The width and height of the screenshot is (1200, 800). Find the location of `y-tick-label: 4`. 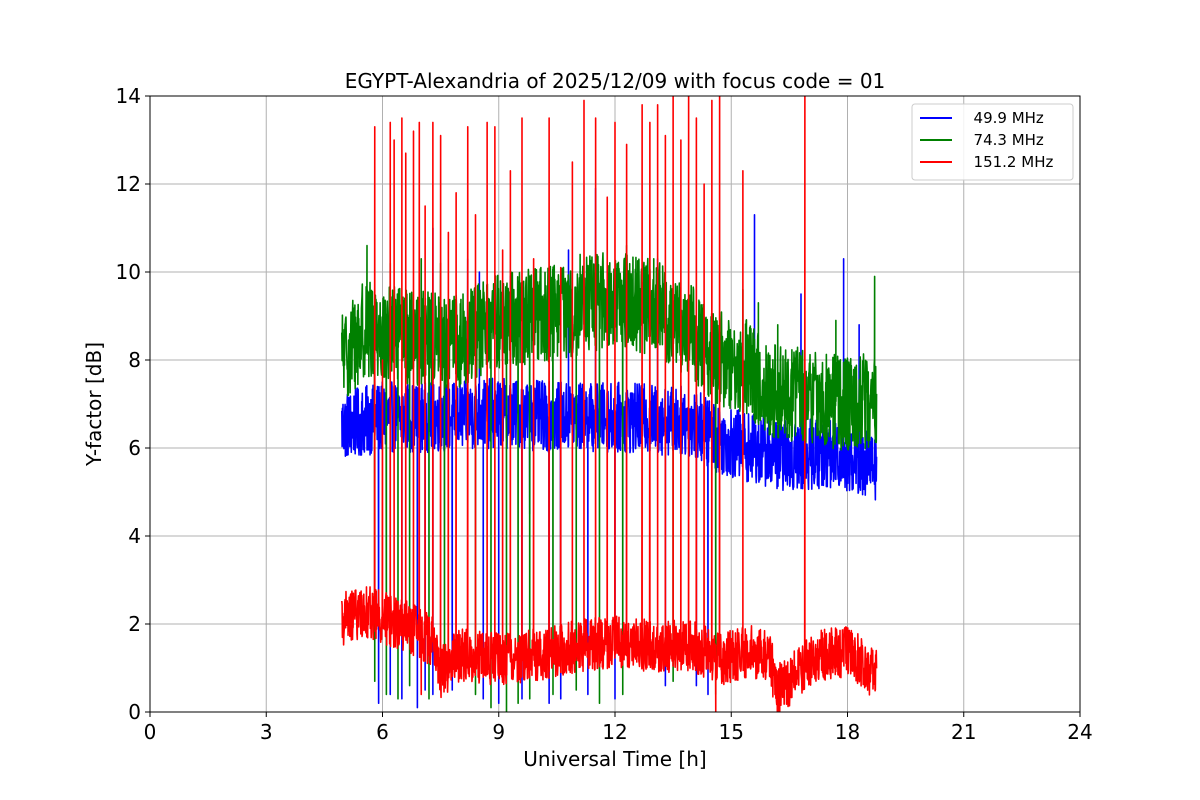

y-tick-label: 4 is located at coordinates (134, 536).